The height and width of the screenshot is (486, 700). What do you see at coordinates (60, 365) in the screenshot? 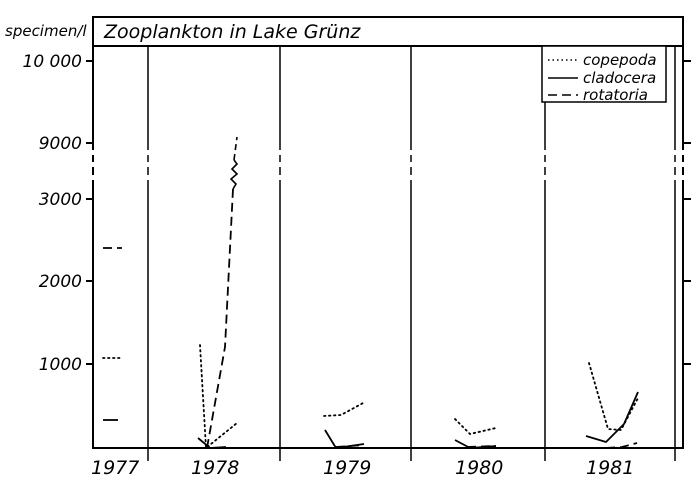
I see `y-tick-1000: 1000` at bounding box center [60, 365].